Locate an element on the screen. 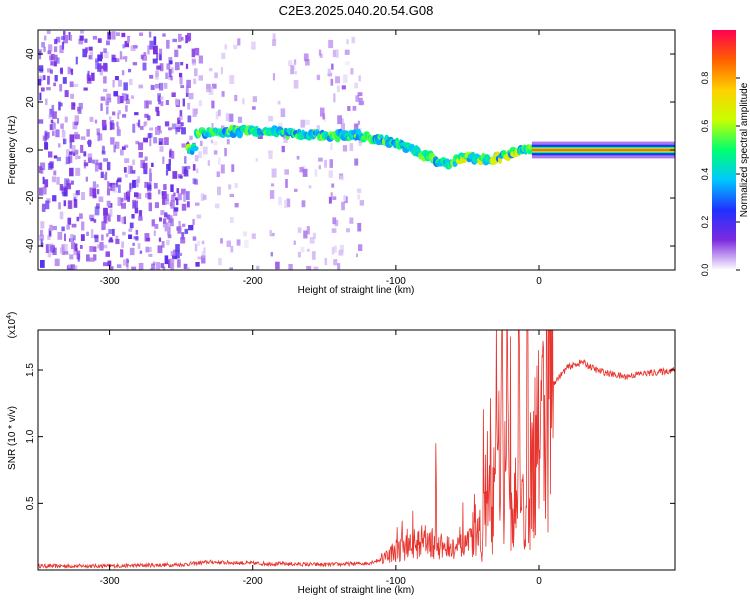 This screenshot has height=600, width=750. colorbar-tick-label: 0.2 is located at coordinates (705, 222).